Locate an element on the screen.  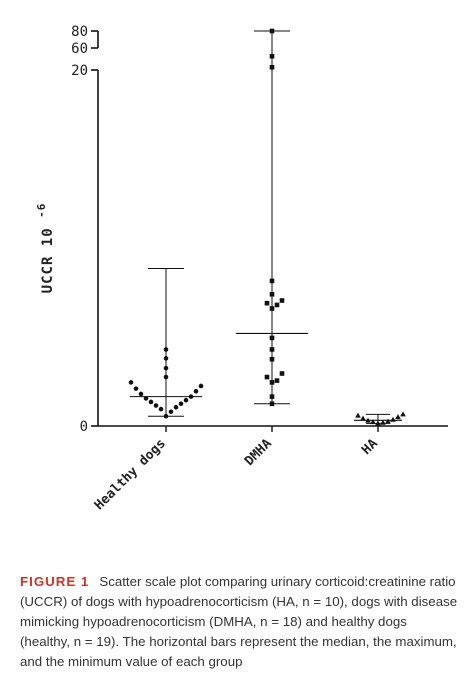
category-label: HA is located at coordinates (370, 447).